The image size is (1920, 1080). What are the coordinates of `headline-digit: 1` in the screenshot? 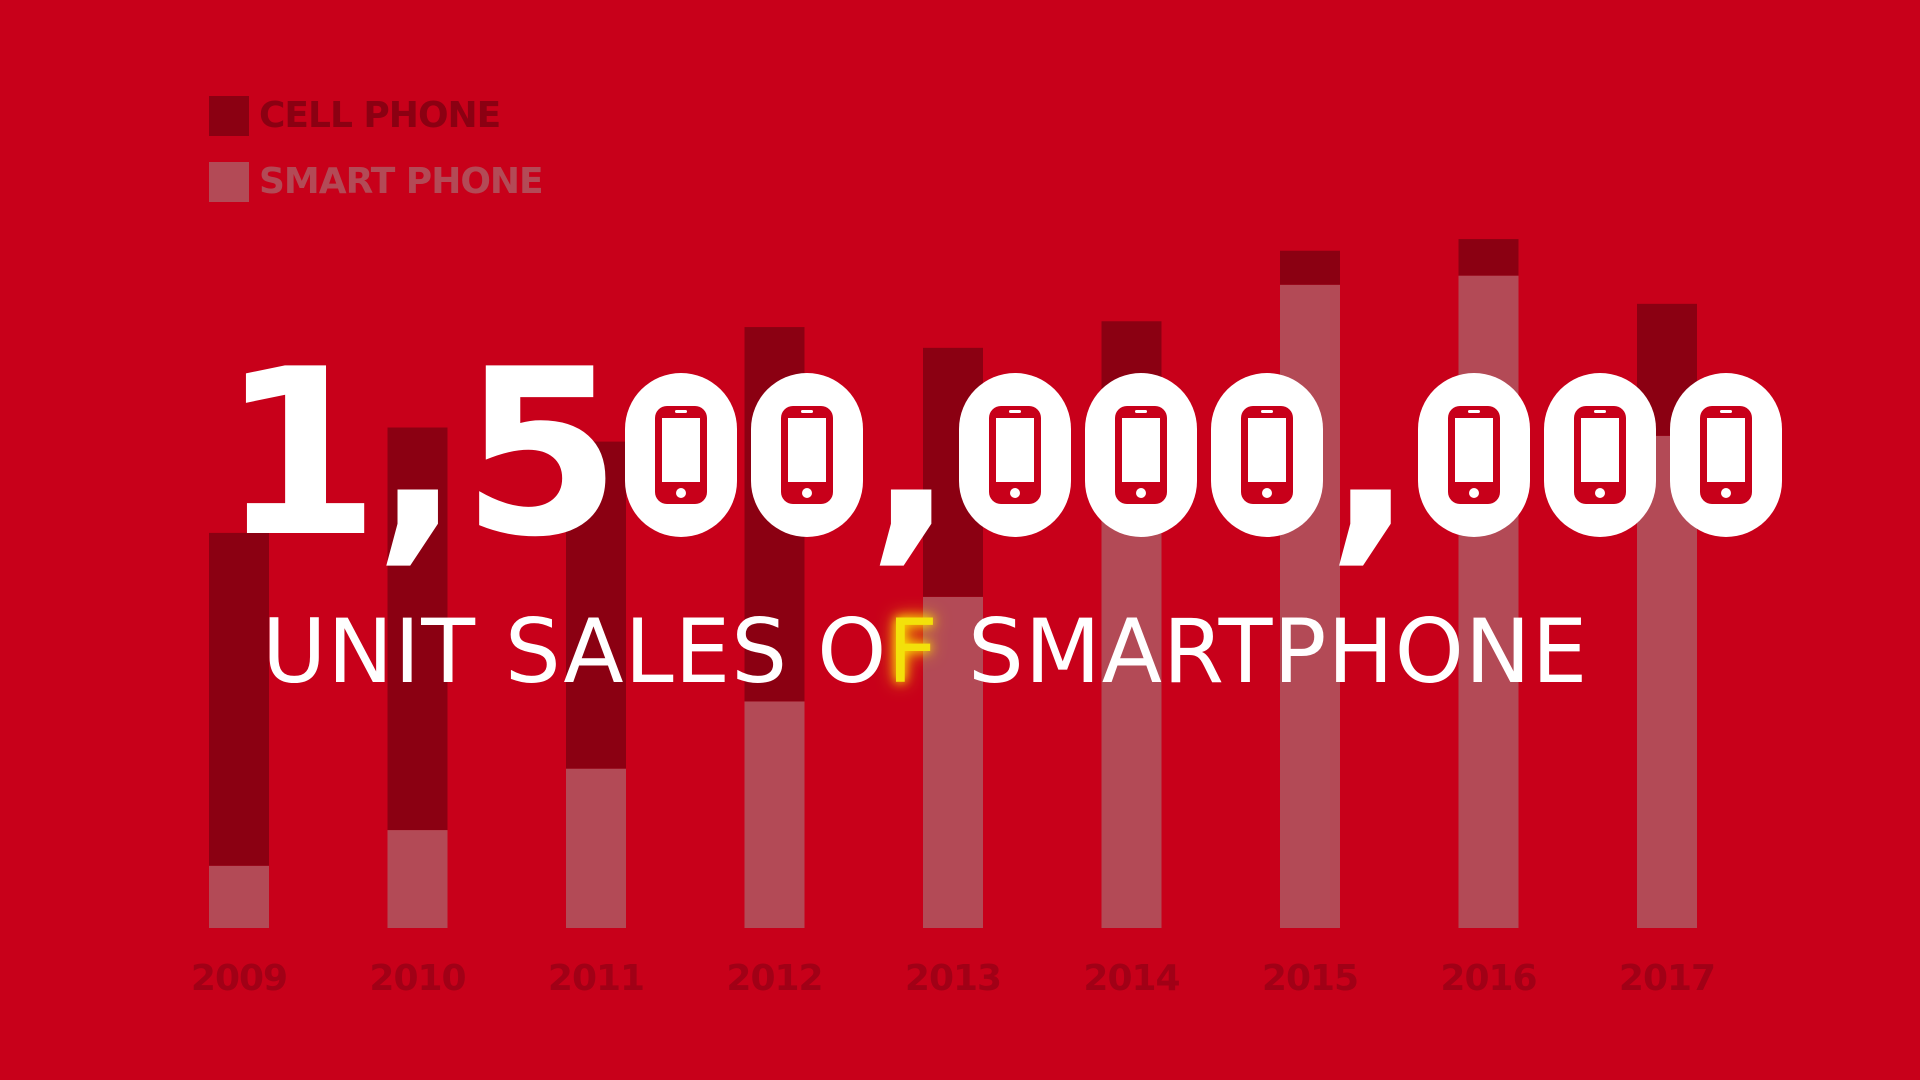 It's located at (300, 454).